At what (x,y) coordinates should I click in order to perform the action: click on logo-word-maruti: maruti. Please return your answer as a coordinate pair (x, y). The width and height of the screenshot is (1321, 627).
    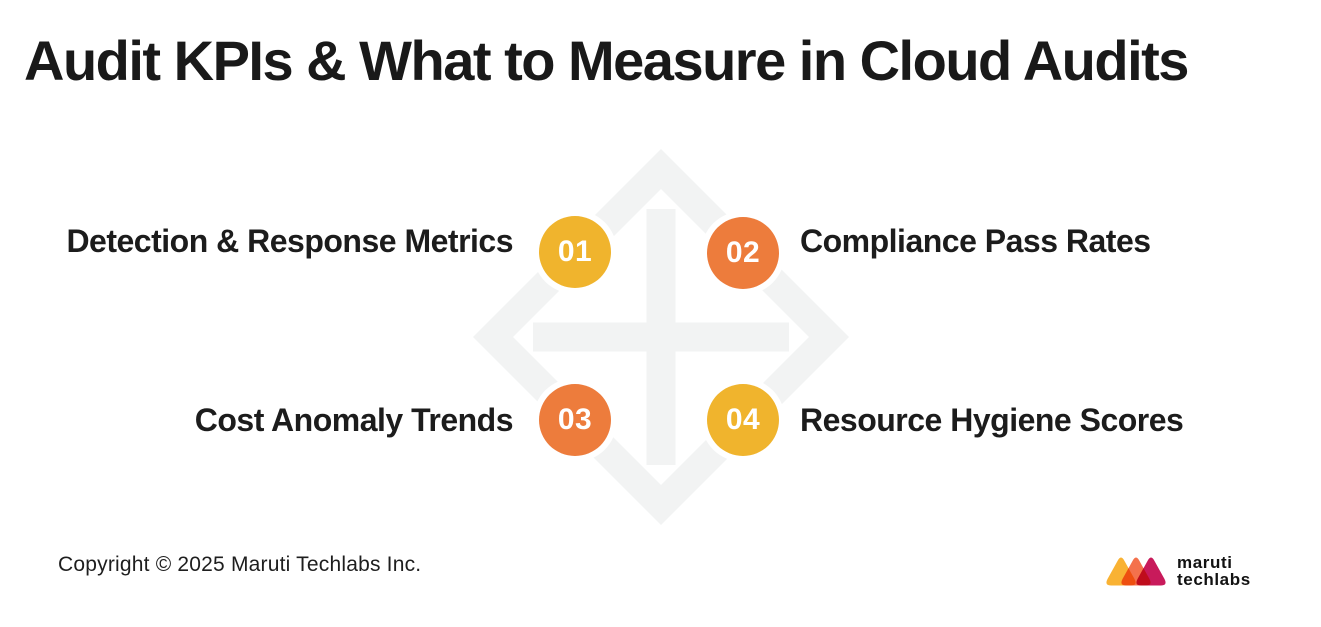
    Looking at the image, I should click on (1205, 562).